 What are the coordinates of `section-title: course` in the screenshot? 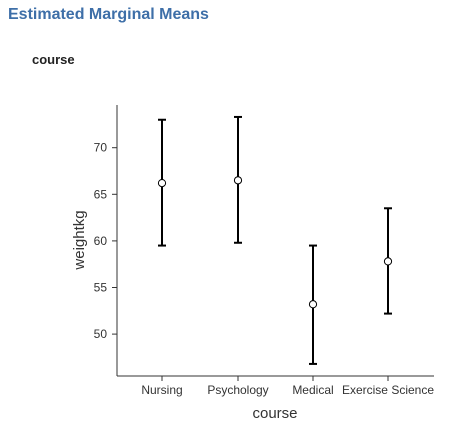 It's located at (53, 59).